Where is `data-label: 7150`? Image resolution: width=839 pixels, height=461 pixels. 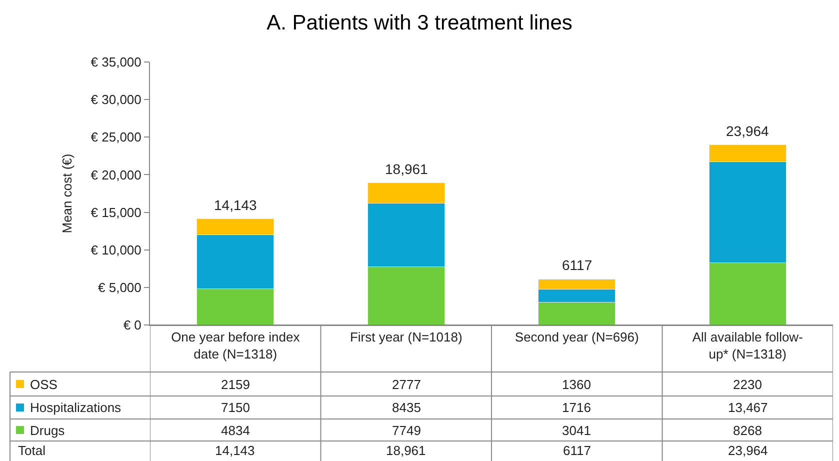 data-label: 7150 is located at coordinates (235, 407).